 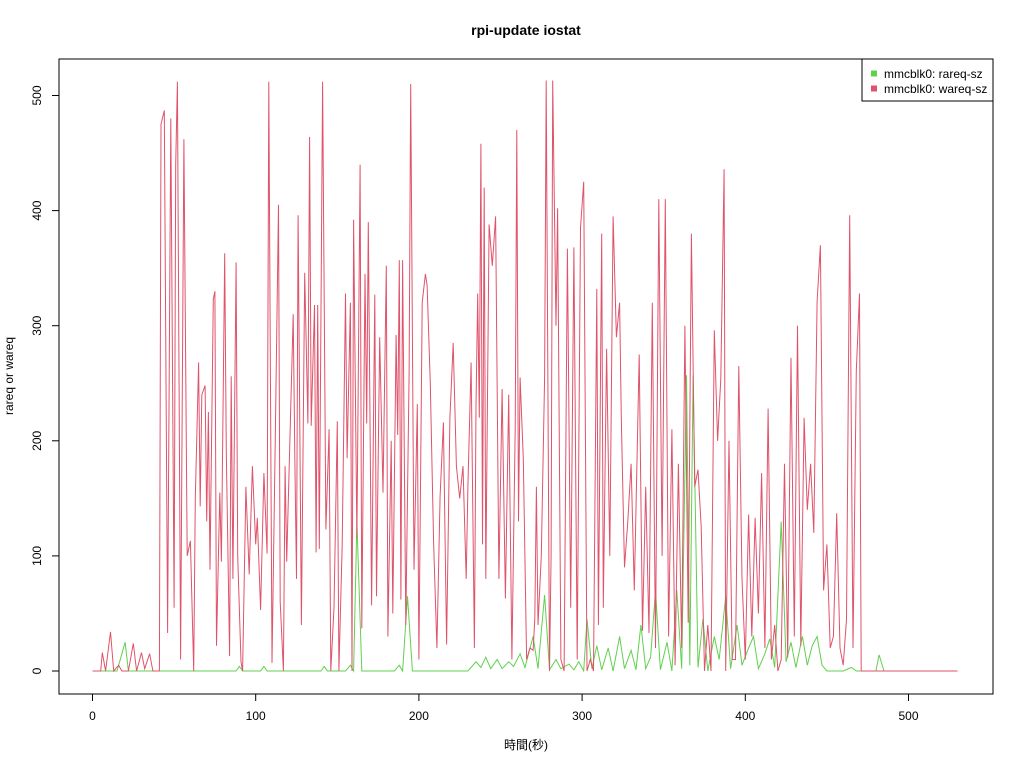 What do you see at coordinates (526, 745) in the screenshot?
I see `x-axis-label: 時間(秒)` at bounding box center [526, 745].